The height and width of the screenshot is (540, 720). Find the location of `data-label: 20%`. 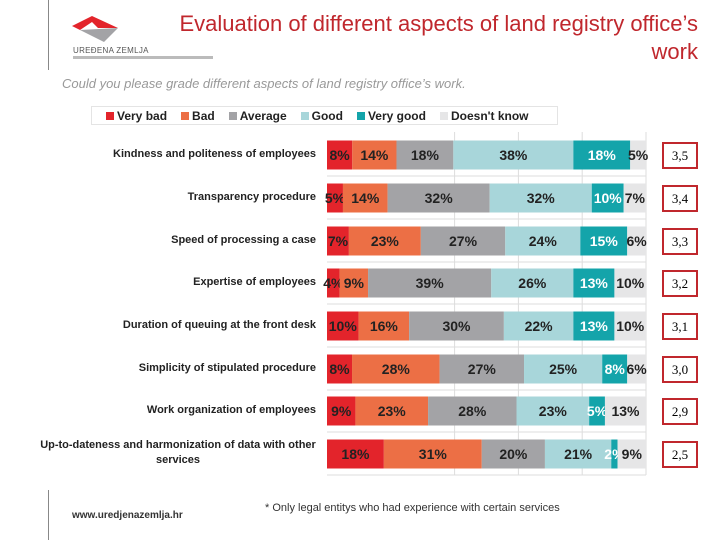

data-label: 20% is located at coordinates (513, 454).